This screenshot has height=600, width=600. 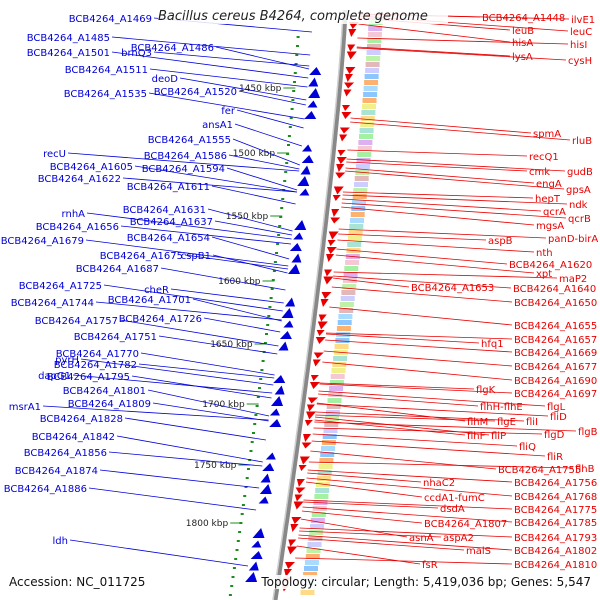 I want to click on kbp-tick-label: 1750 kbp, so click(x=215, y=466).